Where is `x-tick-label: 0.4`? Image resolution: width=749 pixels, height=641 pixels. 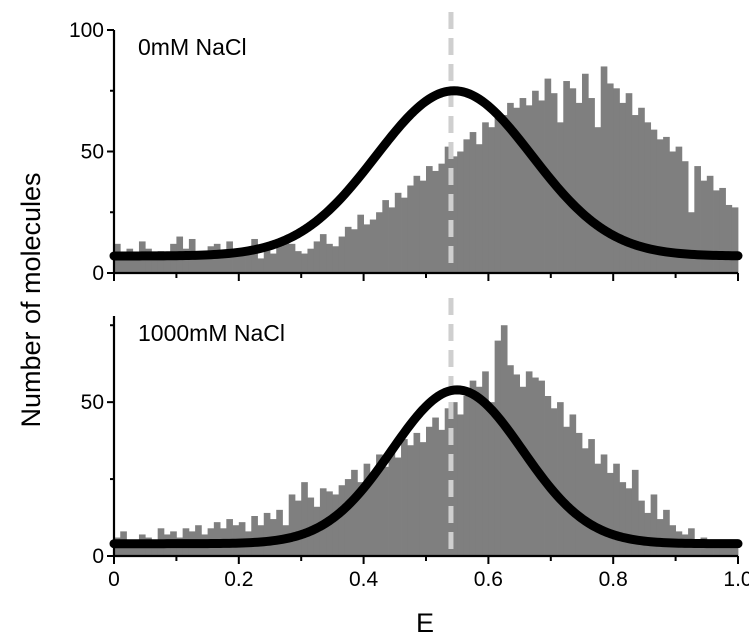
x-tick-label: 0.4 is located at coordinates (364, 579).